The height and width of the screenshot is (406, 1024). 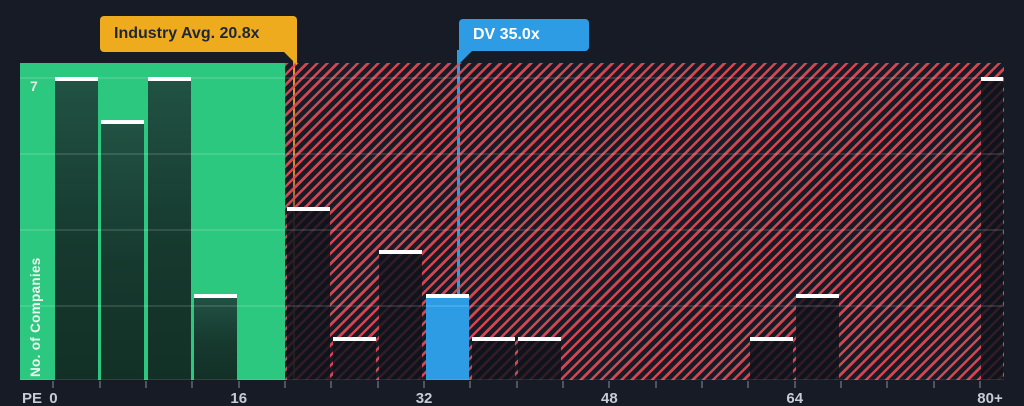 I want to click on x-tick-label: 32, so click(x=424, y=398).